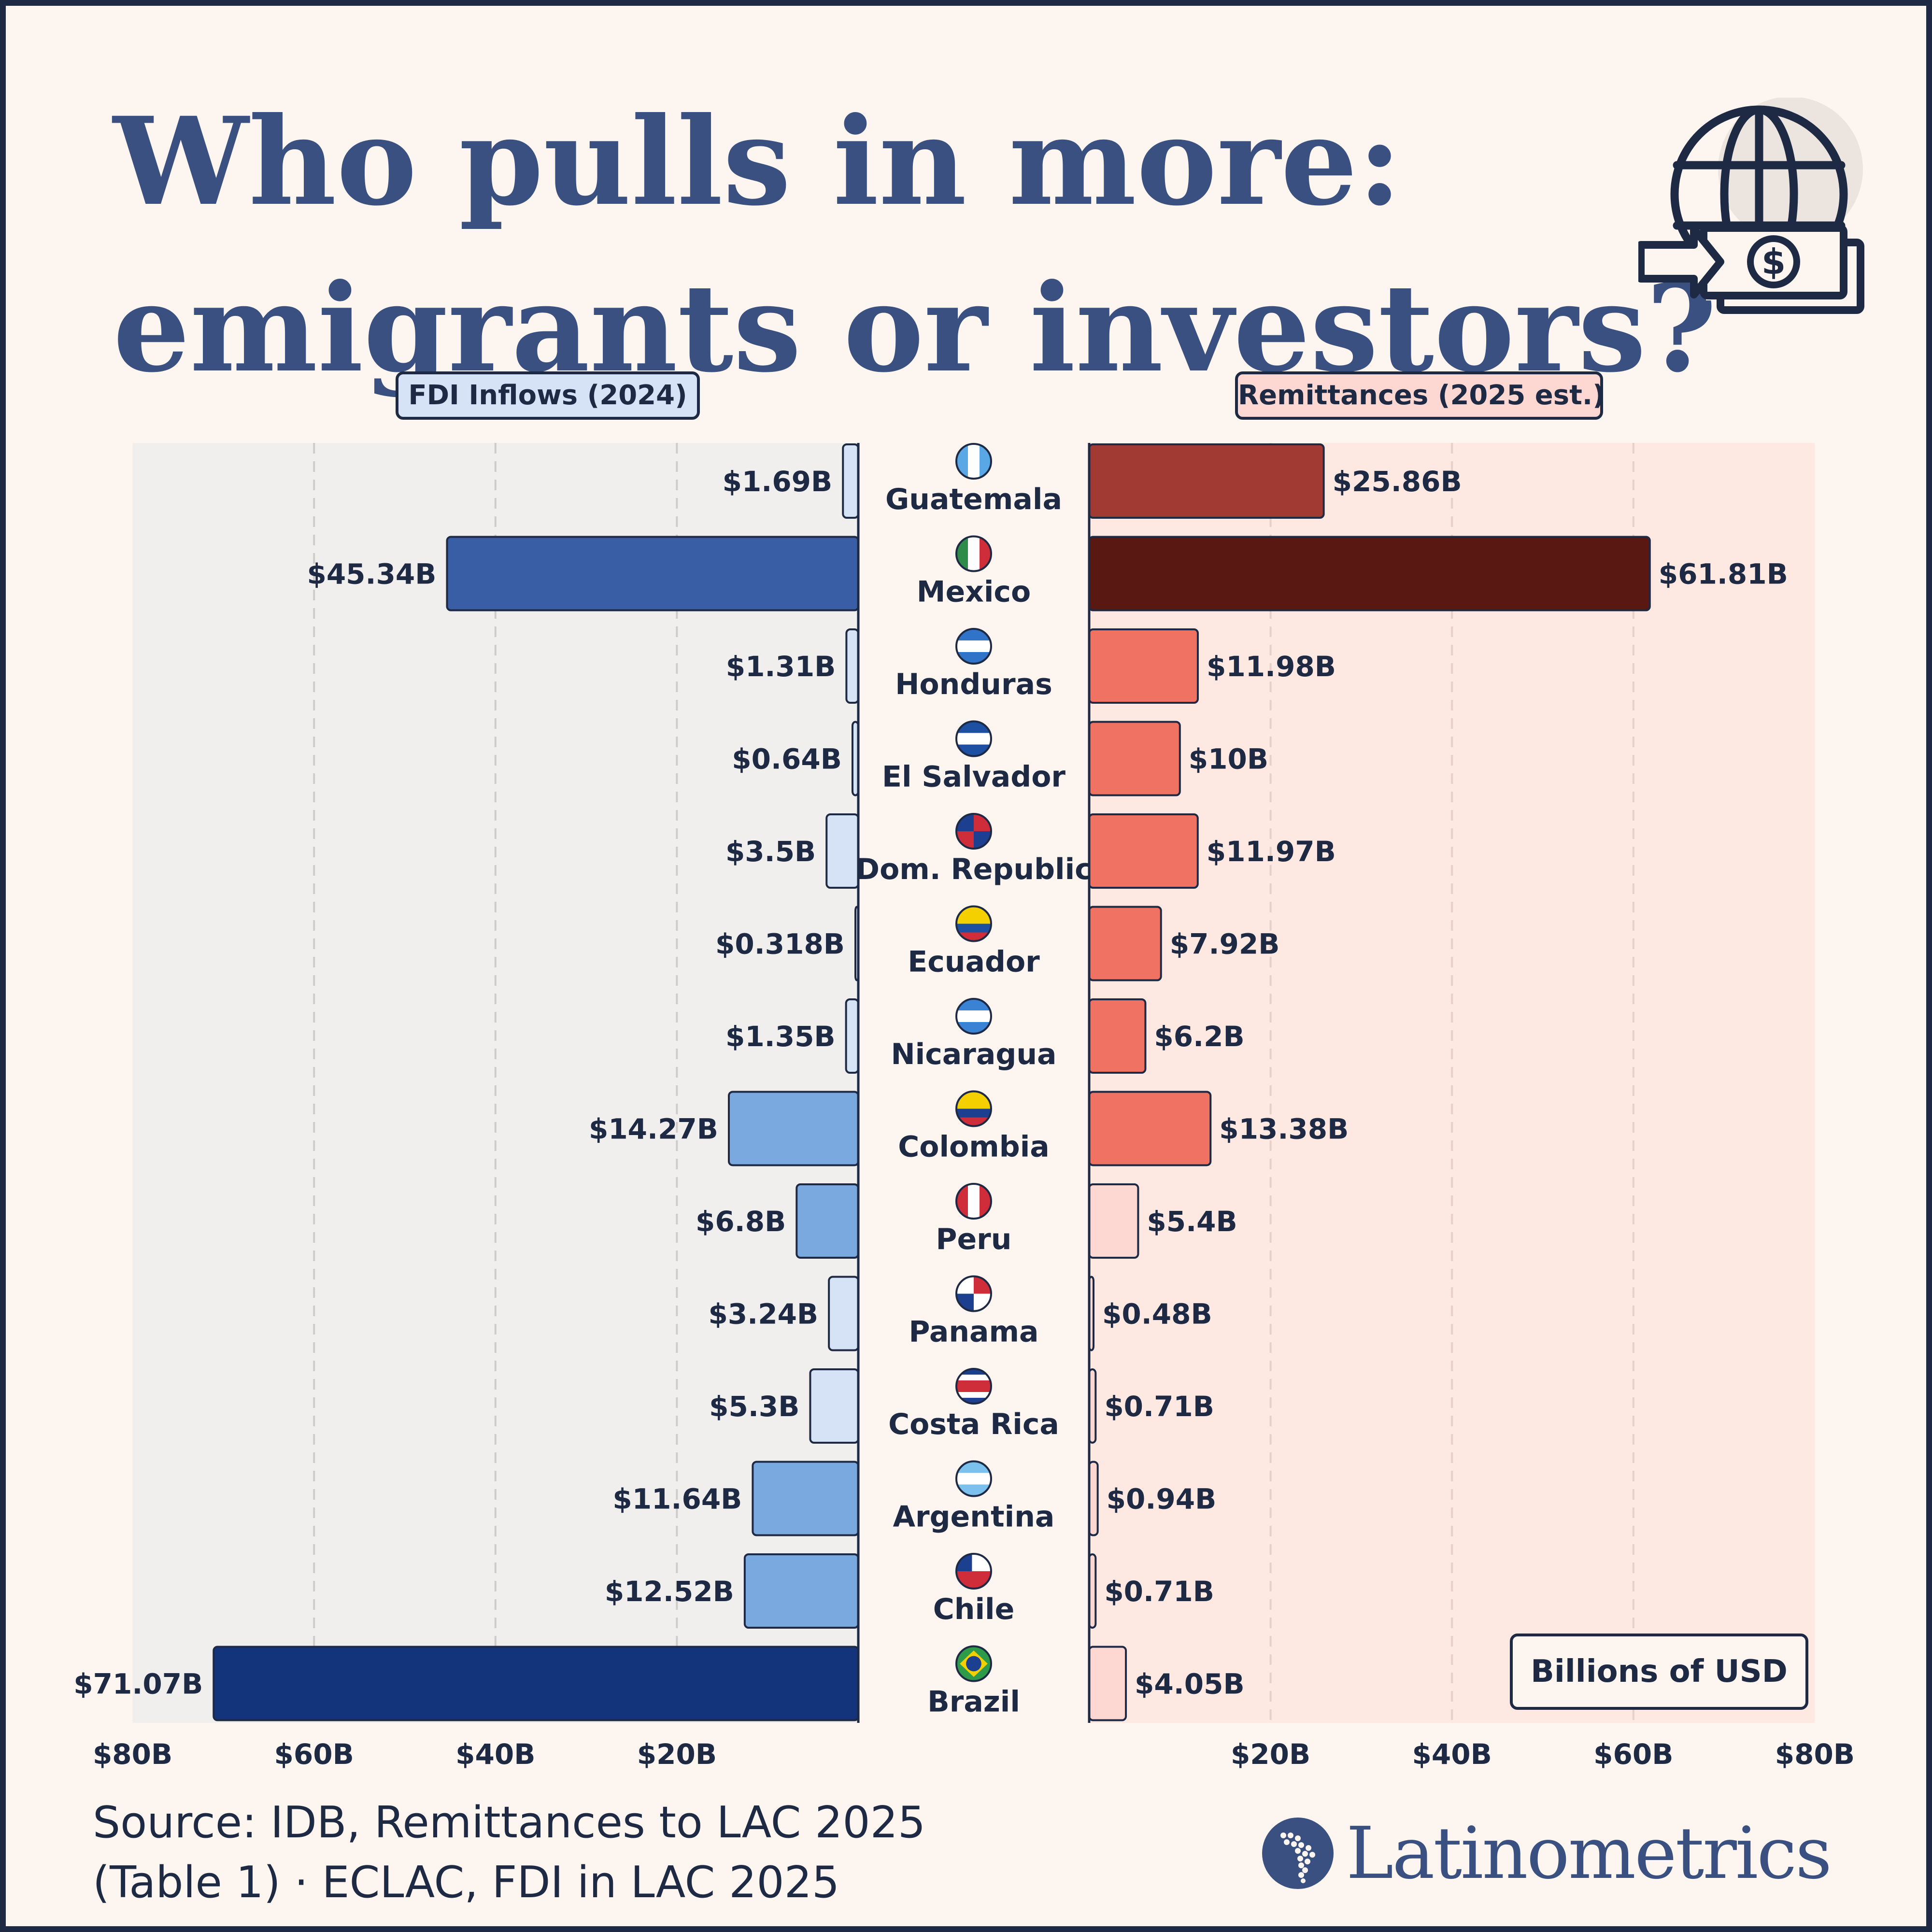  I want to click on remittances-value-label: $6.2B, so click(1199, 1036).